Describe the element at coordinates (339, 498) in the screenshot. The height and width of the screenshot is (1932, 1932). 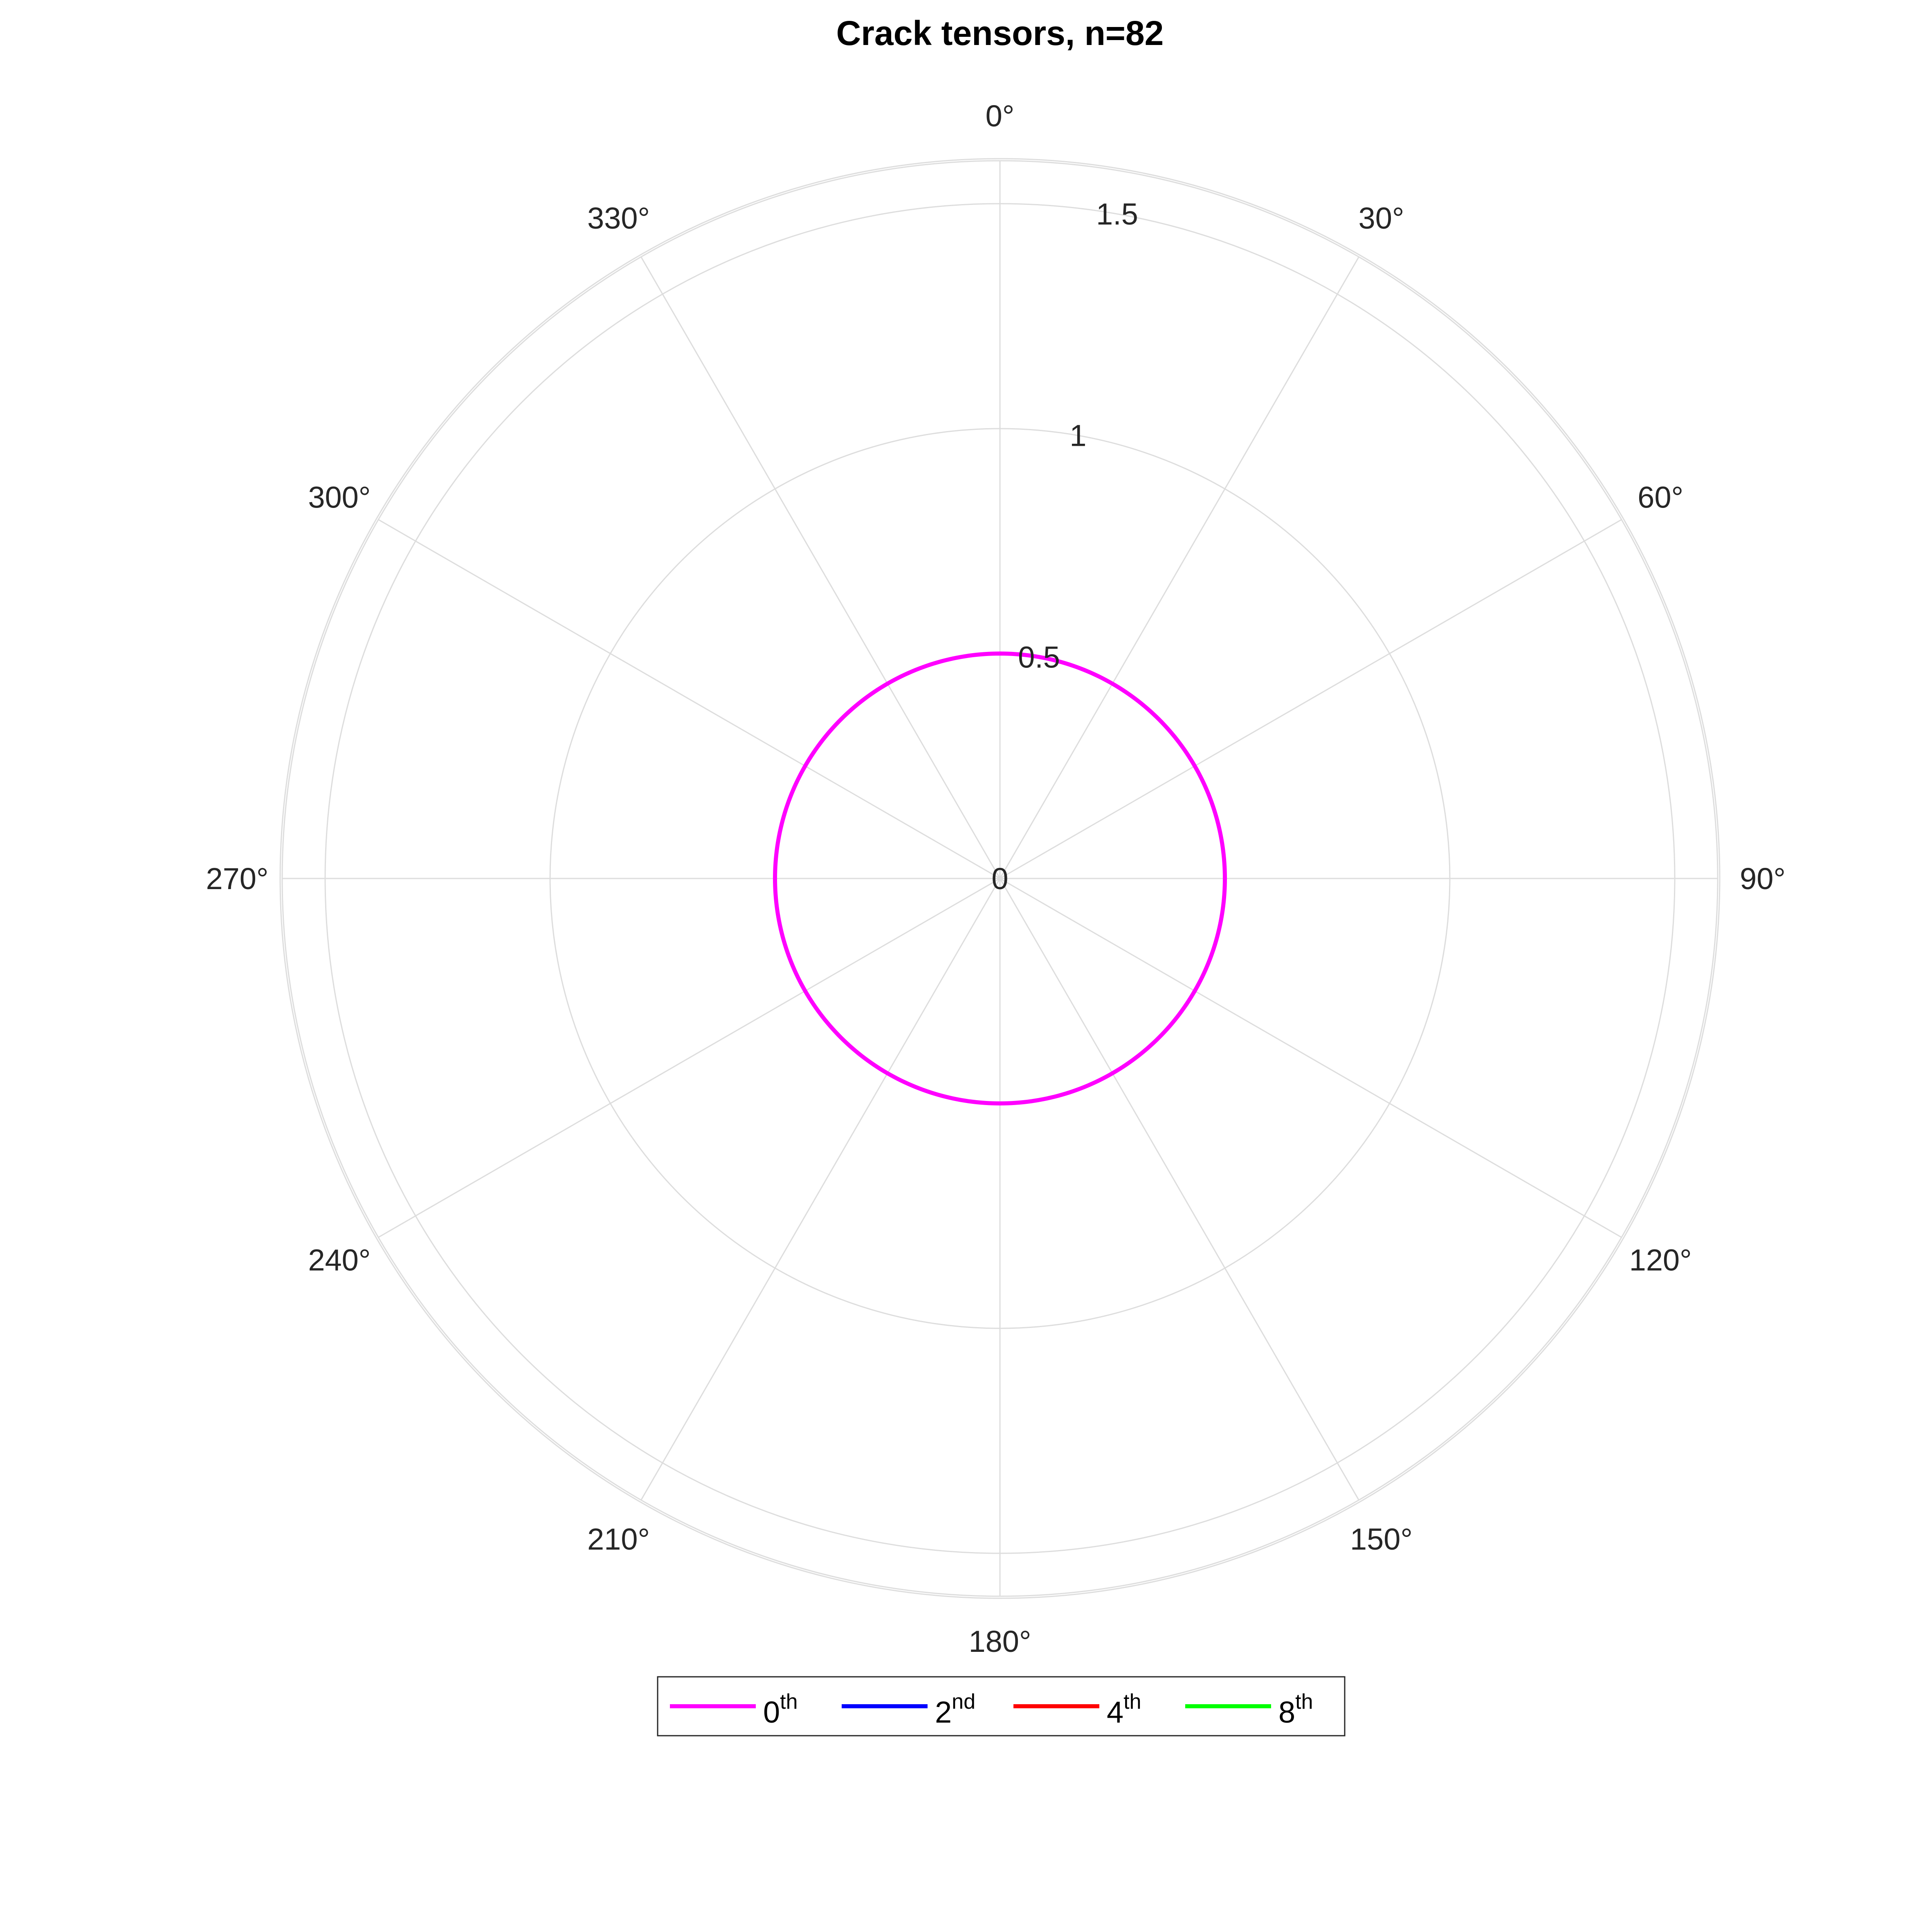
I see `angle-label-300: 300°` at that location.